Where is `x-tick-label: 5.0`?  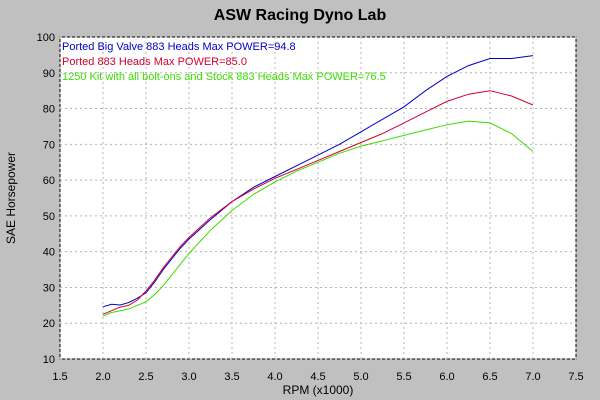
x-tick-label: 5.0 is located at coordinates (360, 377).